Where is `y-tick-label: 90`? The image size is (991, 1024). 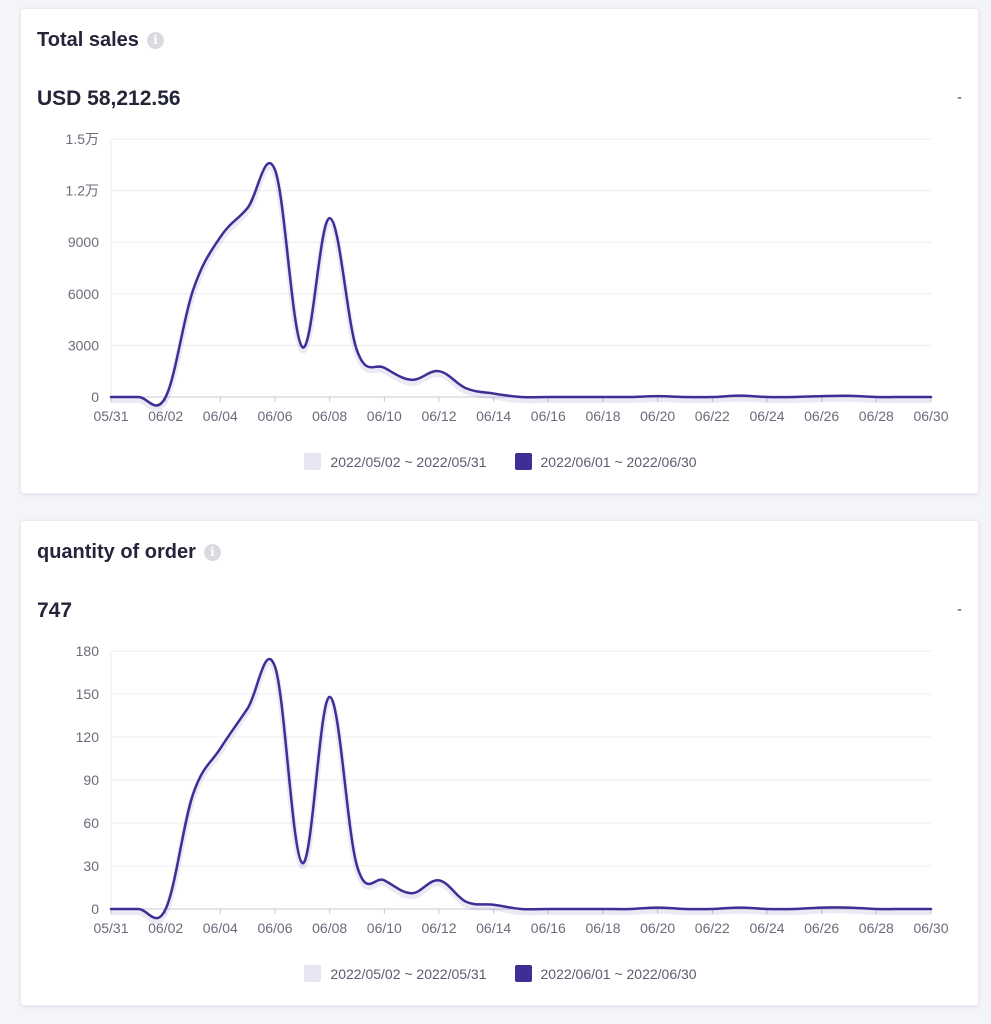
y-tick-label: 90 is located at coordinates (91, 780).